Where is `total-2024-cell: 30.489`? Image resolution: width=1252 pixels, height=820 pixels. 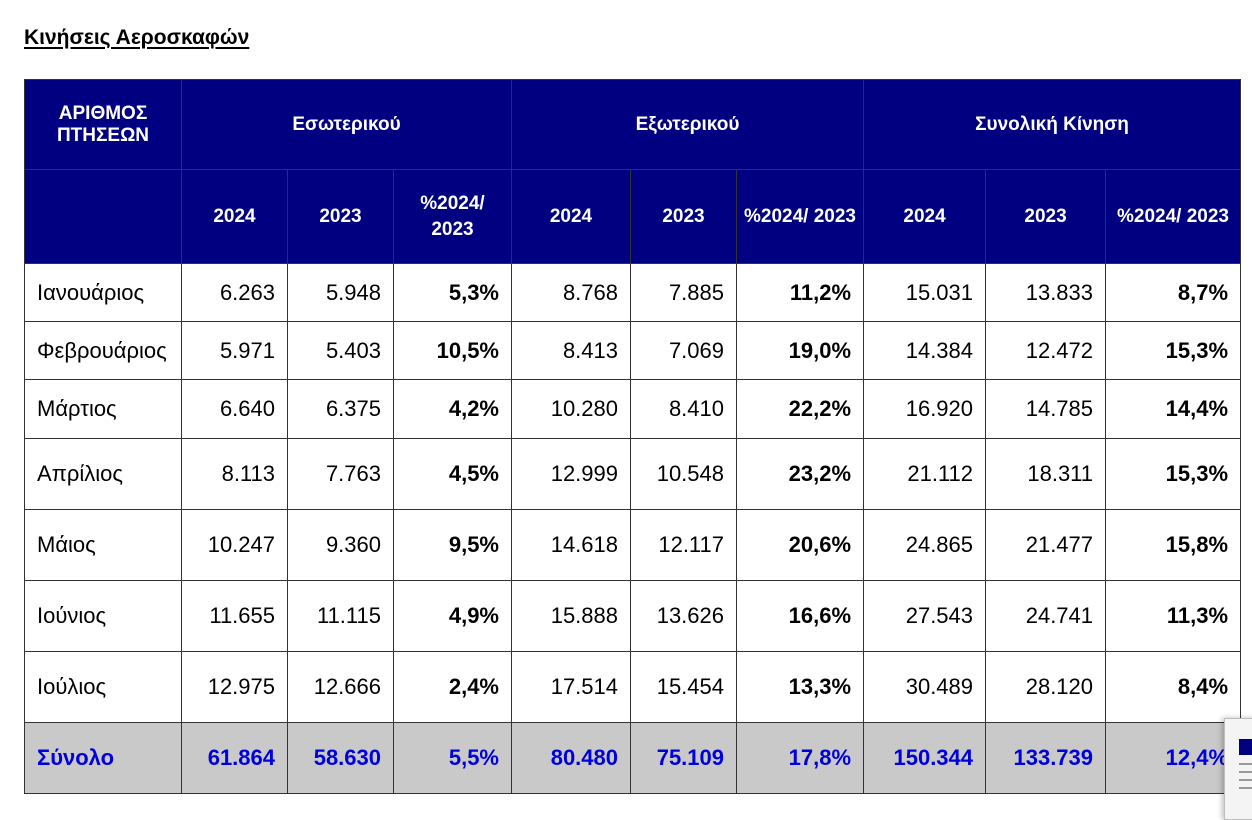
total-2024-cell: 30.489 is located at coordinates (925, 687).